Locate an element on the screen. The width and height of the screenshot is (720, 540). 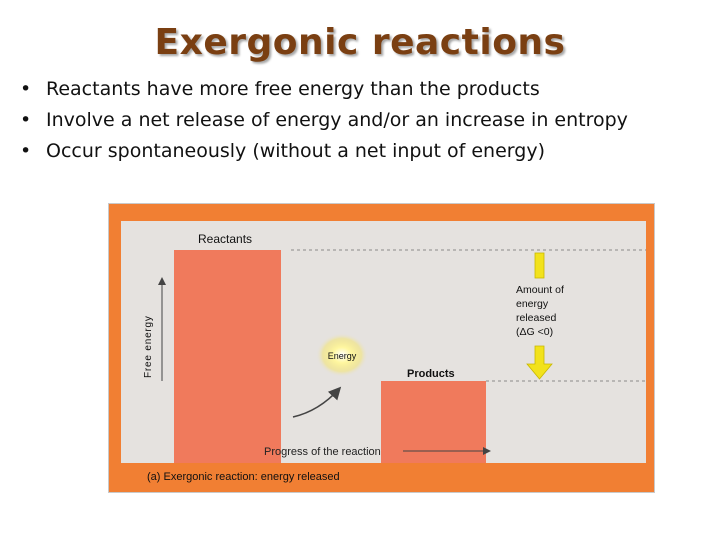
y-axis-label: Free energy is located at coordinates (148, 346).